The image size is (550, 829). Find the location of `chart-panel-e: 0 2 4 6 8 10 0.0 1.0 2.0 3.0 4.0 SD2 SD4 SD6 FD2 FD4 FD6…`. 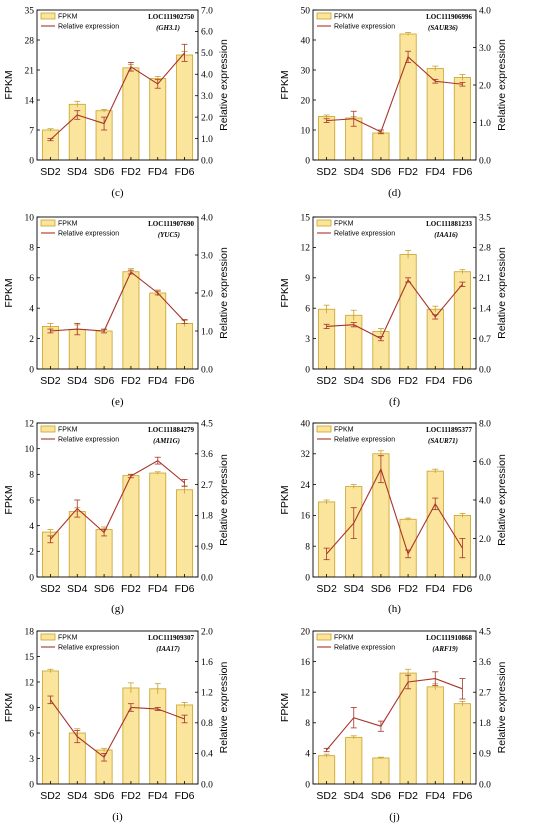

chart-panel-e: 0 2 4 6 8 10 0.0 1.0 2.0 3.0 4.0 SD2 SD4 SD6 FD2 FD4 FD6… is located at coordinates (116, 310).